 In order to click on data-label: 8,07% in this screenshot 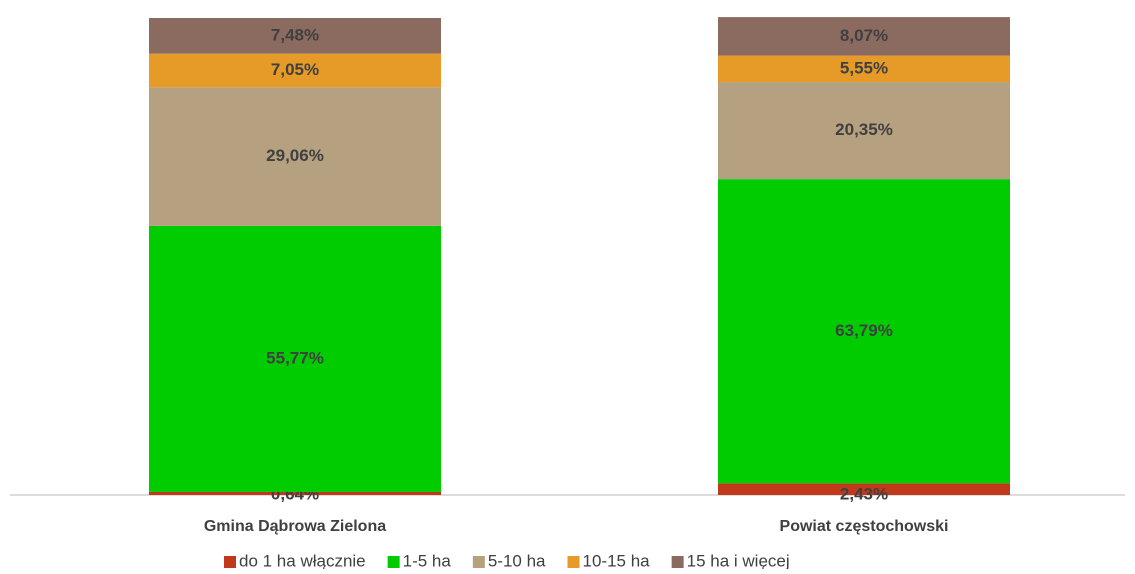, I will do `click(864, 35)`.